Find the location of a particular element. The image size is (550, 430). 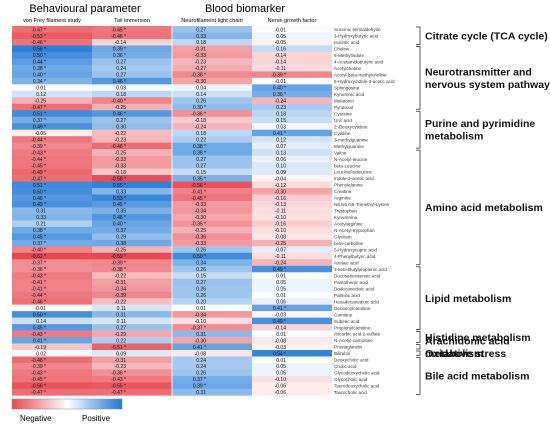

cell-value-label: -0.16 is located at coordinates (281, 199).